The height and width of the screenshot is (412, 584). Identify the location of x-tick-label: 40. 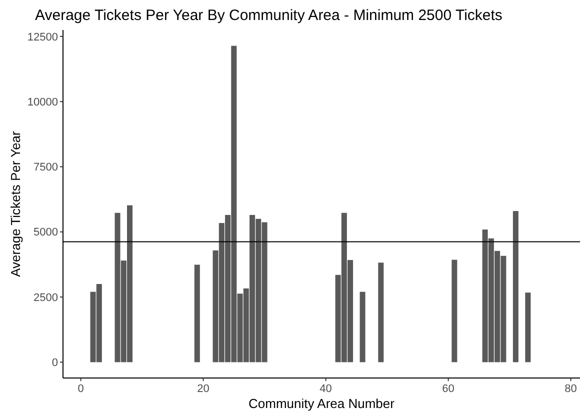
(326, 389).